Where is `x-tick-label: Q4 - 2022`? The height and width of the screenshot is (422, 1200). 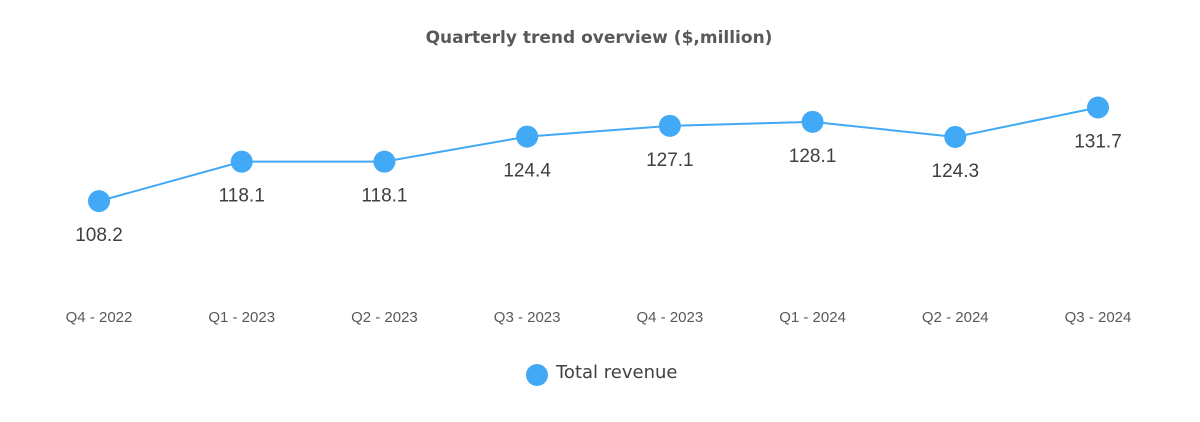 x-tick-label: Q4 - 2022 is located at coordinates (99, 317).